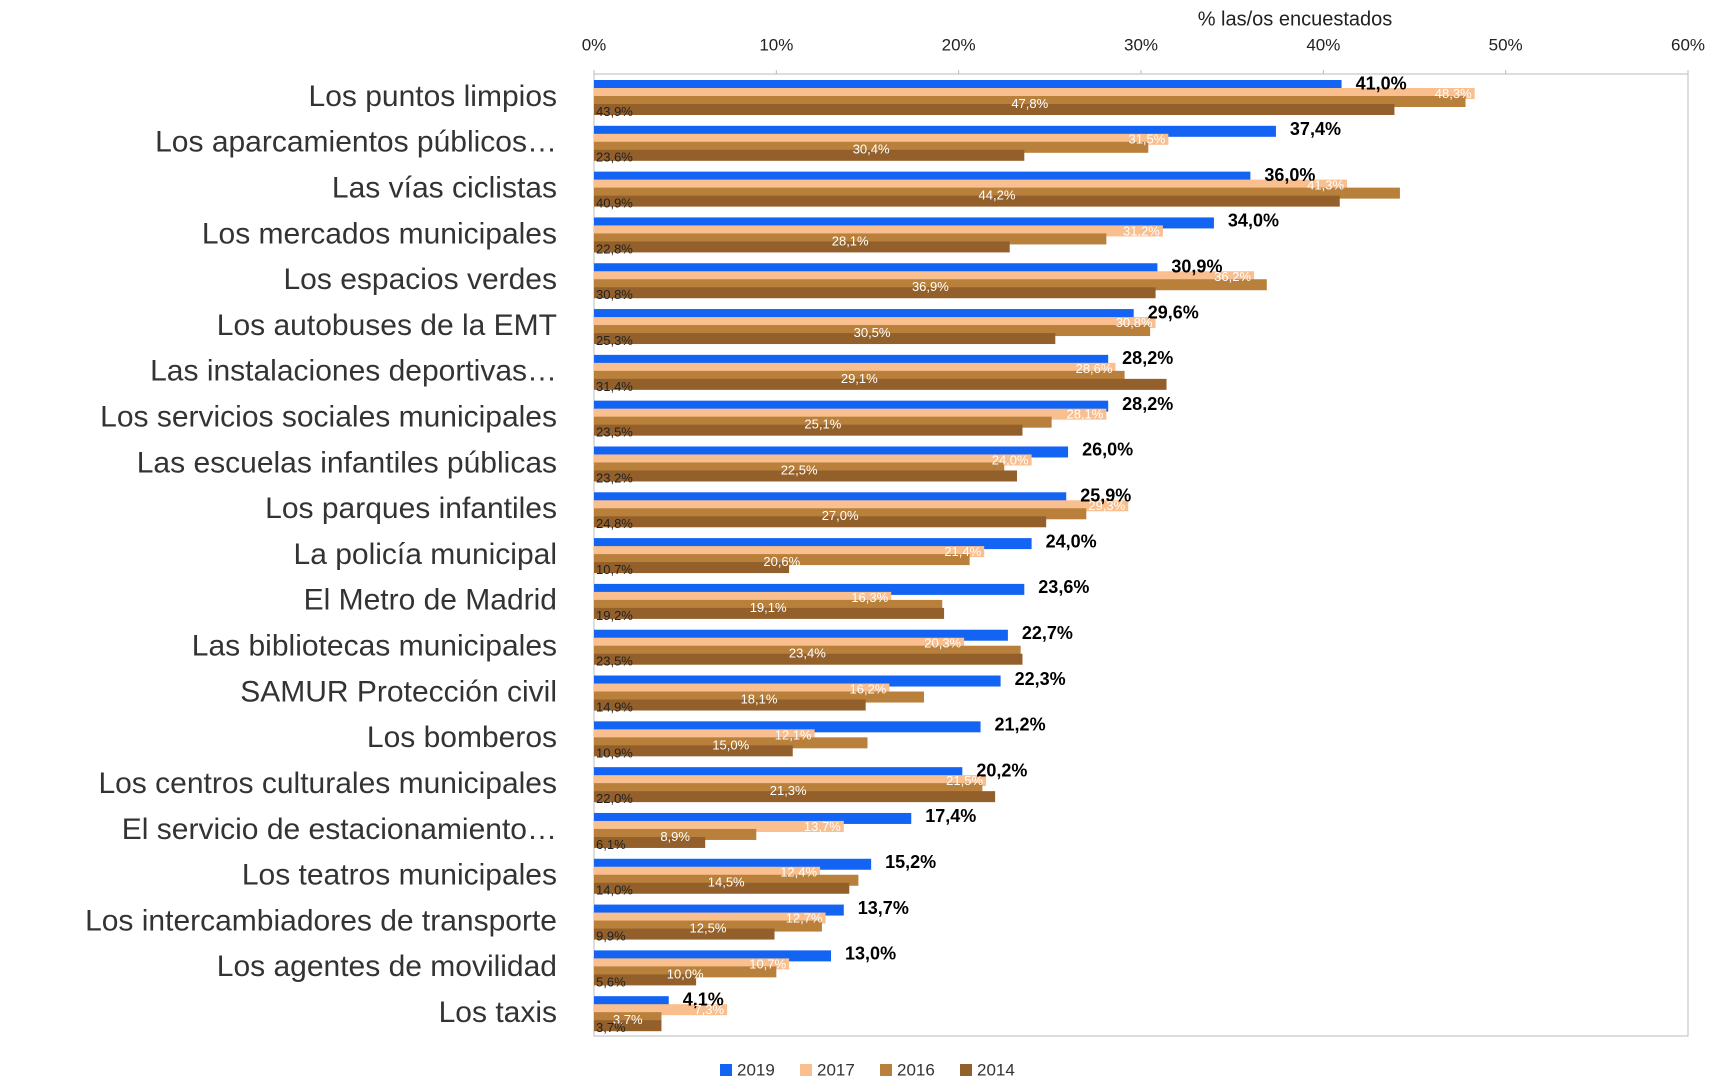  What do you see at coordinates (1134, 322) in the screenshot?
I see `value-label: 30,8%` at bounding box center [1134, 322].